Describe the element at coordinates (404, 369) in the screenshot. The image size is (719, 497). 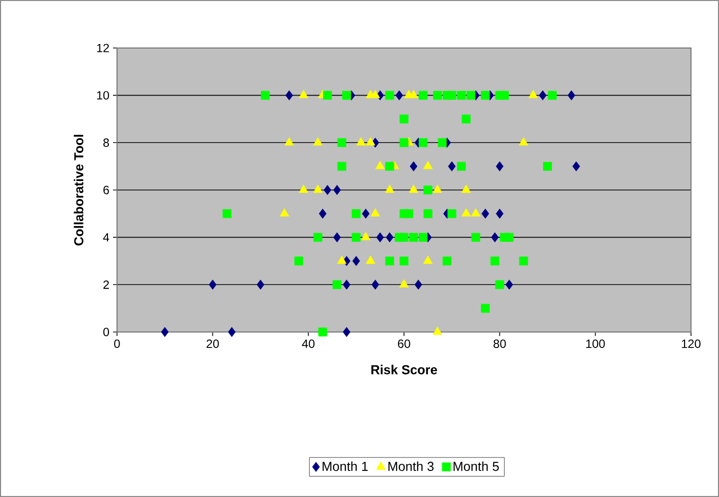
I see `x-axis-title: Risk Score` at that location.